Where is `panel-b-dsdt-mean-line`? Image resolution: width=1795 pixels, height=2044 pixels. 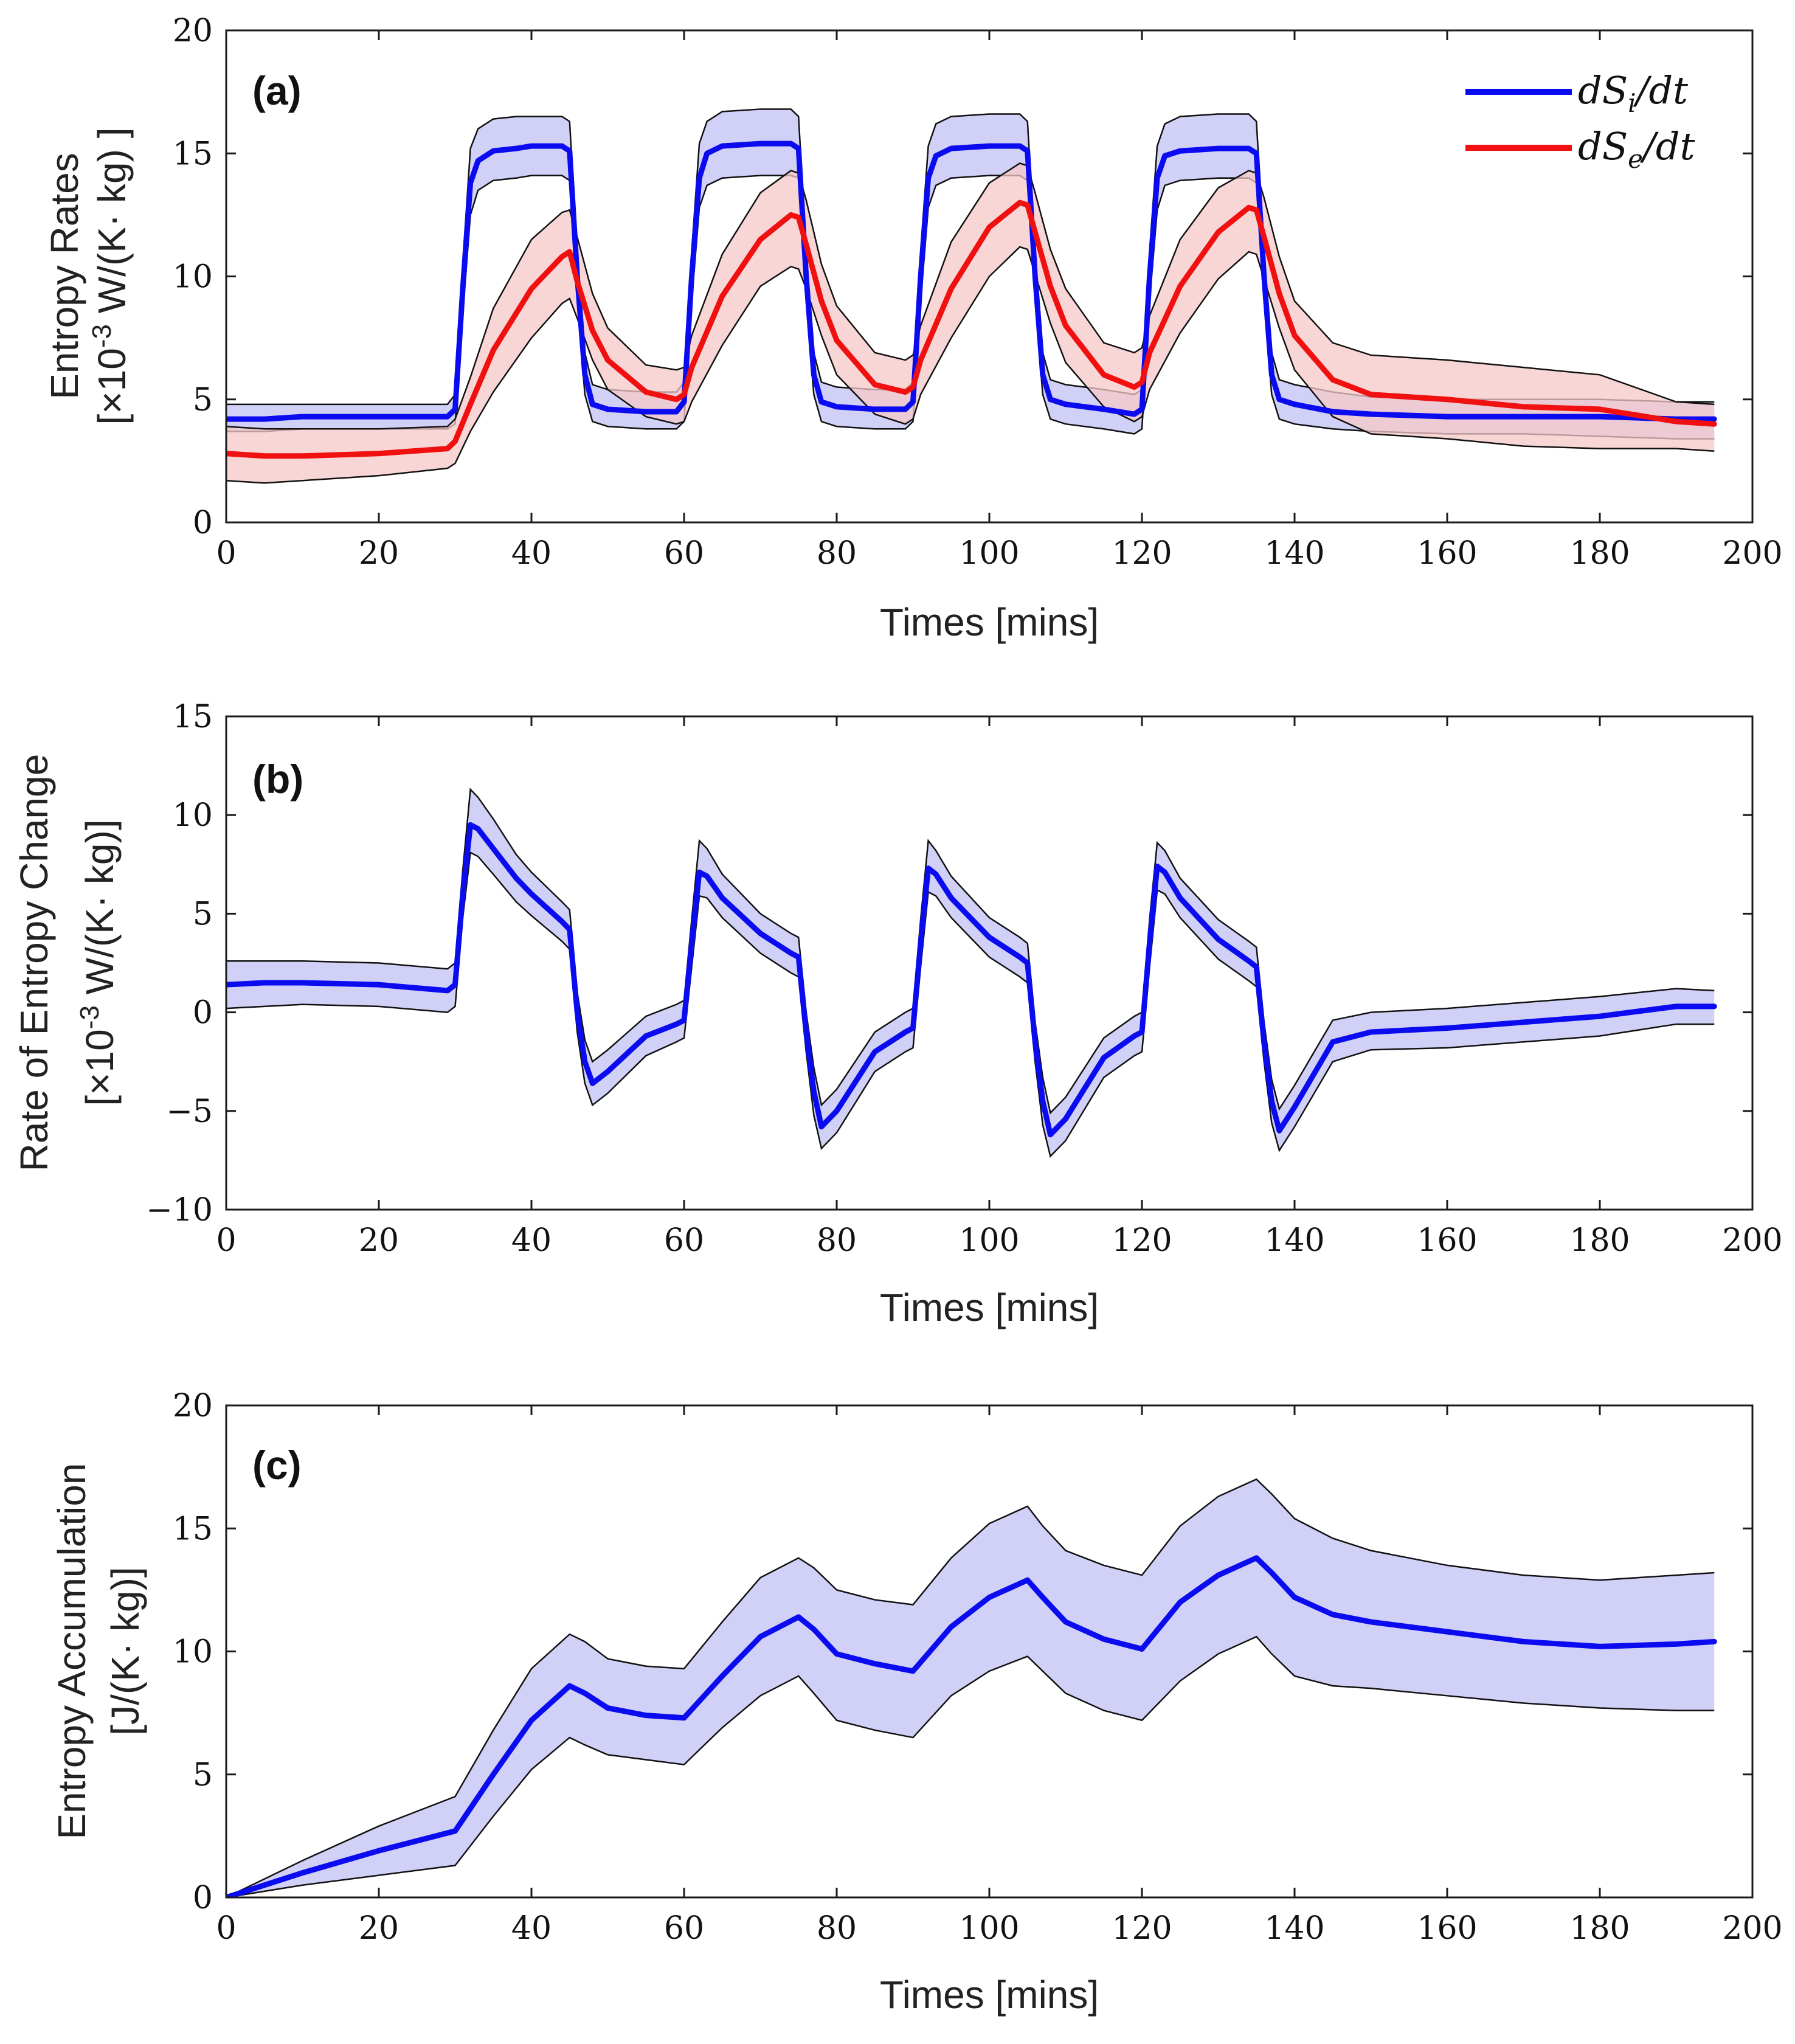
panel-b-dsdt-mean-line is located at coordinates (972, 980).